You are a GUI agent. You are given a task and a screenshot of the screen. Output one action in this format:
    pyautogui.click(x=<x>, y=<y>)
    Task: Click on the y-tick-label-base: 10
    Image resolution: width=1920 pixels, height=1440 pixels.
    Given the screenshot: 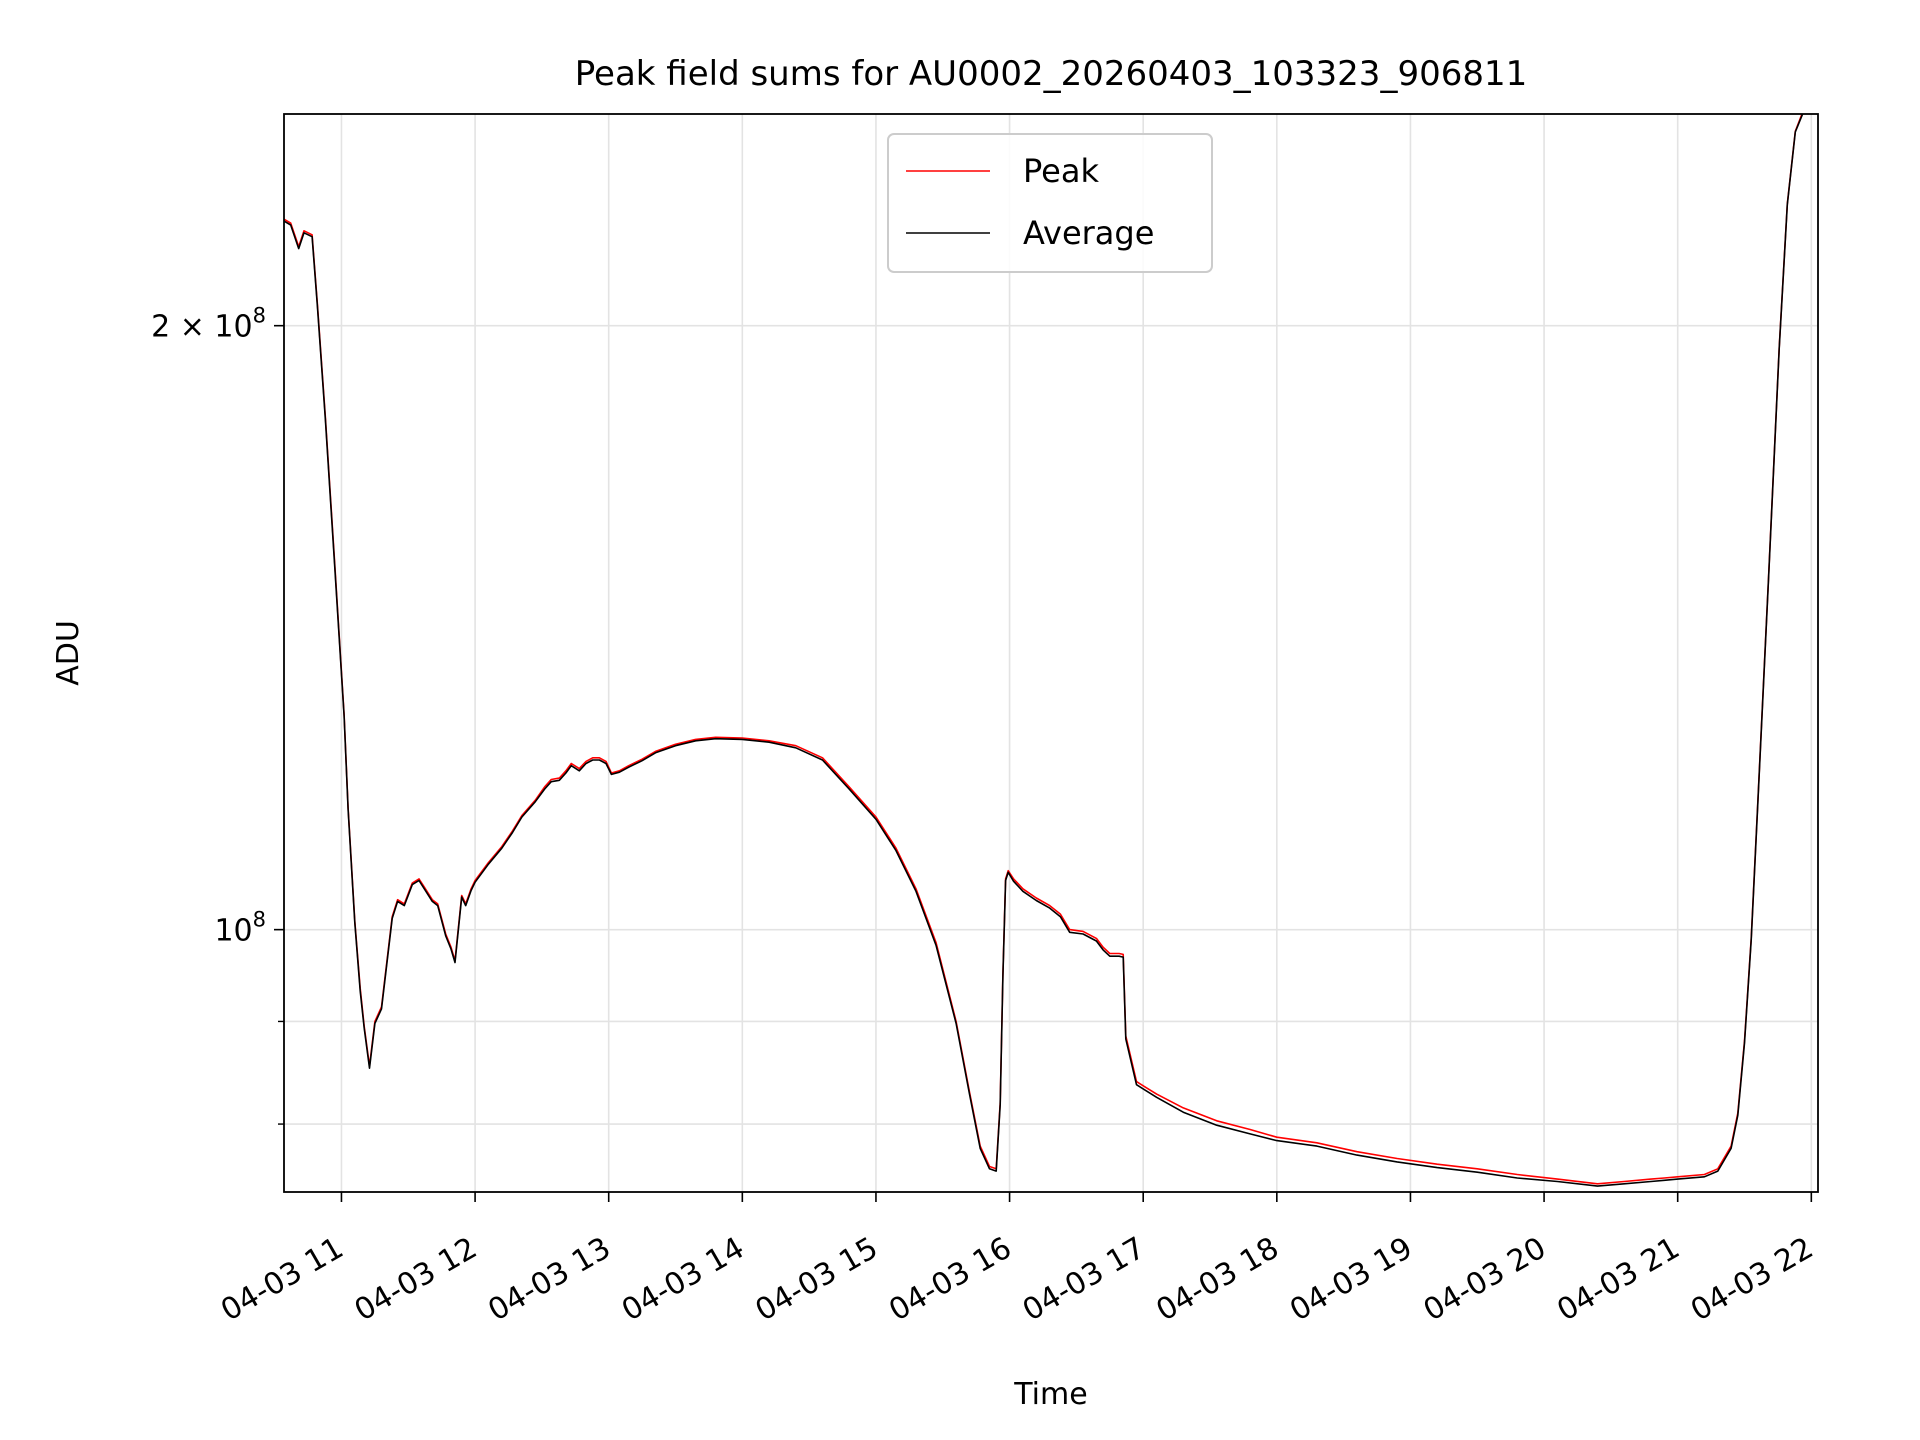 What is the action you would take?
    pyautogui.click(x=233, y=931)
    